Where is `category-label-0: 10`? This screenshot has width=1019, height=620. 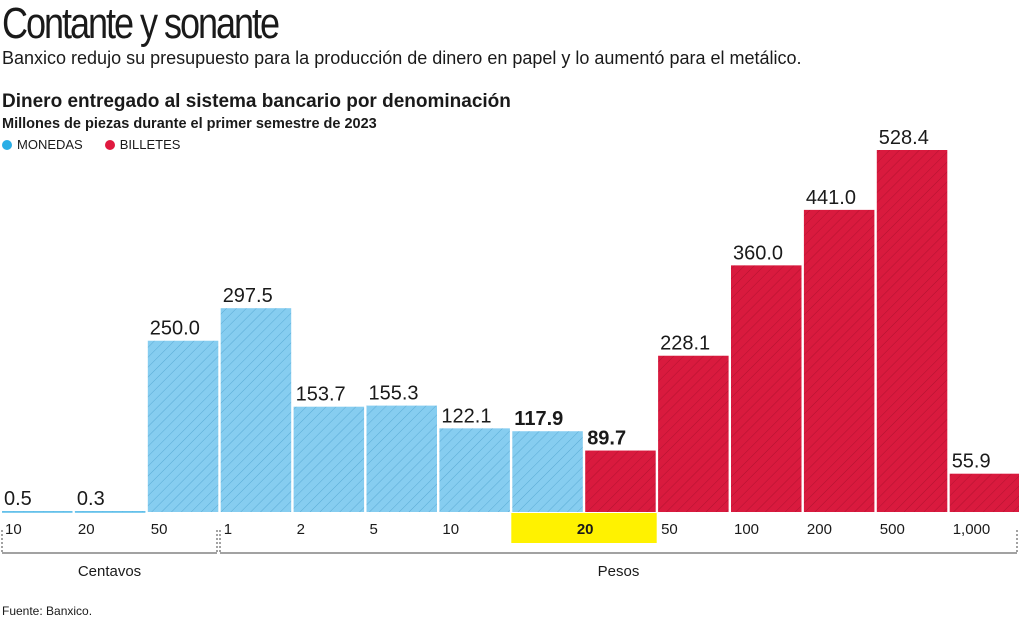 category-label-0: 10 is located at coordinates (13, 529).